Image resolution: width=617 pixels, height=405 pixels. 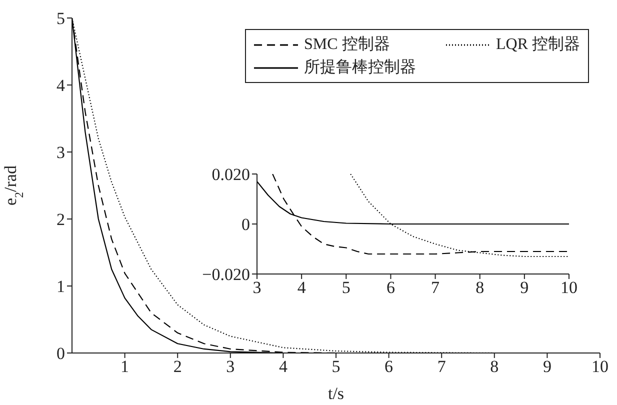 What do you see at coordinates (60, 18) in the screenshot?
I see `y-tick-label: 5` at bounding box center [60, 18].